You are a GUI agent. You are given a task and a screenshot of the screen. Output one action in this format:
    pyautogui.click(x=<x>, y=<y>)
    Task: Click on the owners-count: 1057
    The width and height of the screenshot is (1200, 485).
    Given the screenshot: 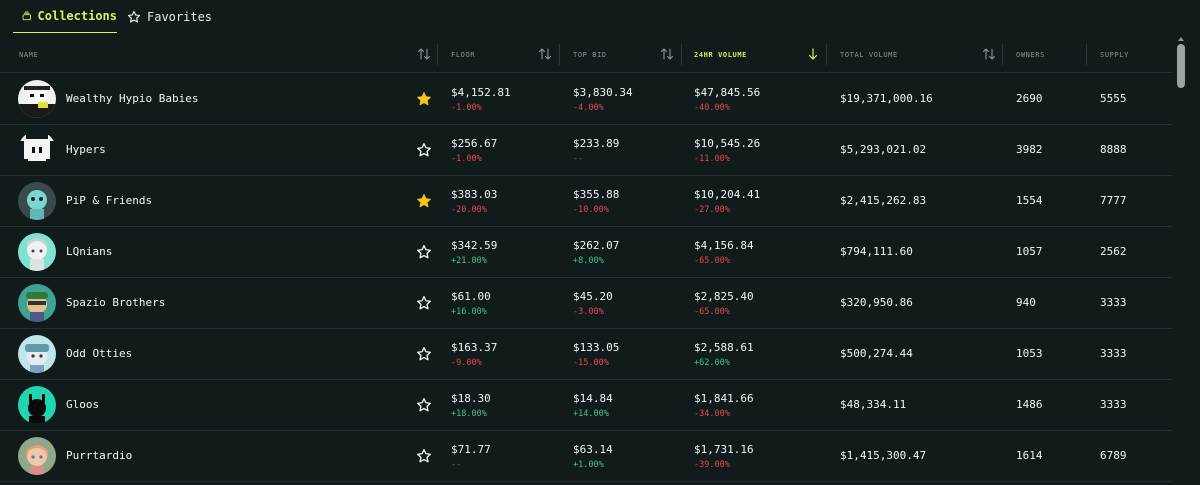 What is the action you would take?
    pyautogui.click(x=1029, y=251)
    